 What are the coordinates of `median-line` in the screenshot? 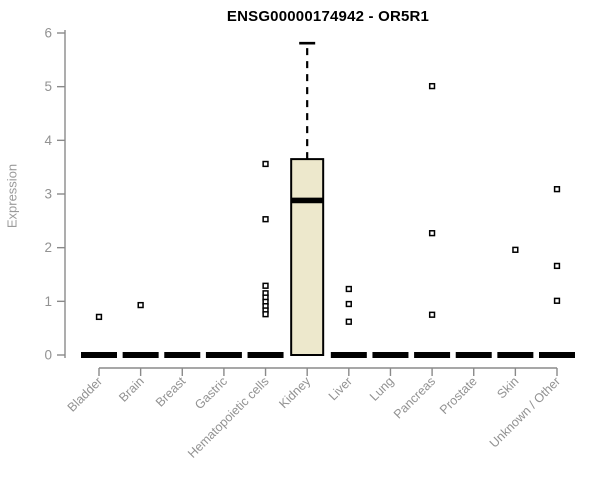 It's located at (307, 200).